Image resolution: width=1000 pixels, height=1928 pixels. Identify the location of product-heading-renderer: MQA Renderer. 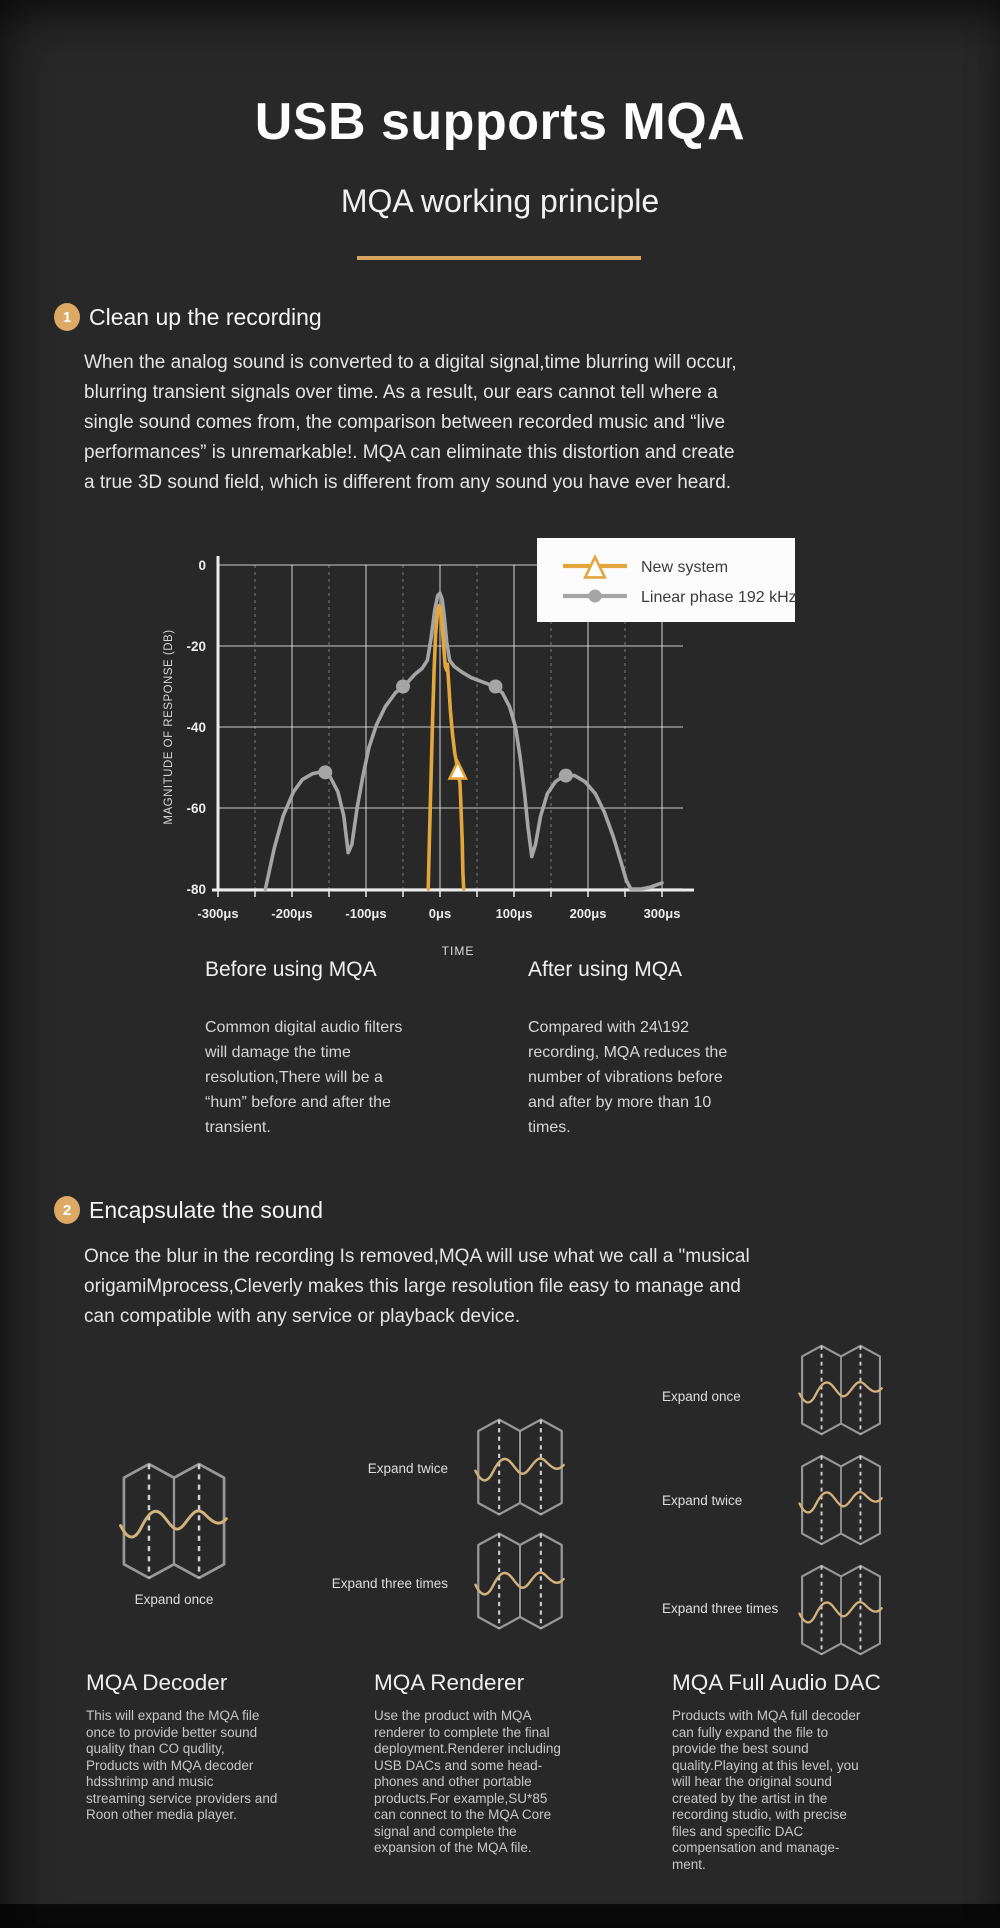
(449, 1682).